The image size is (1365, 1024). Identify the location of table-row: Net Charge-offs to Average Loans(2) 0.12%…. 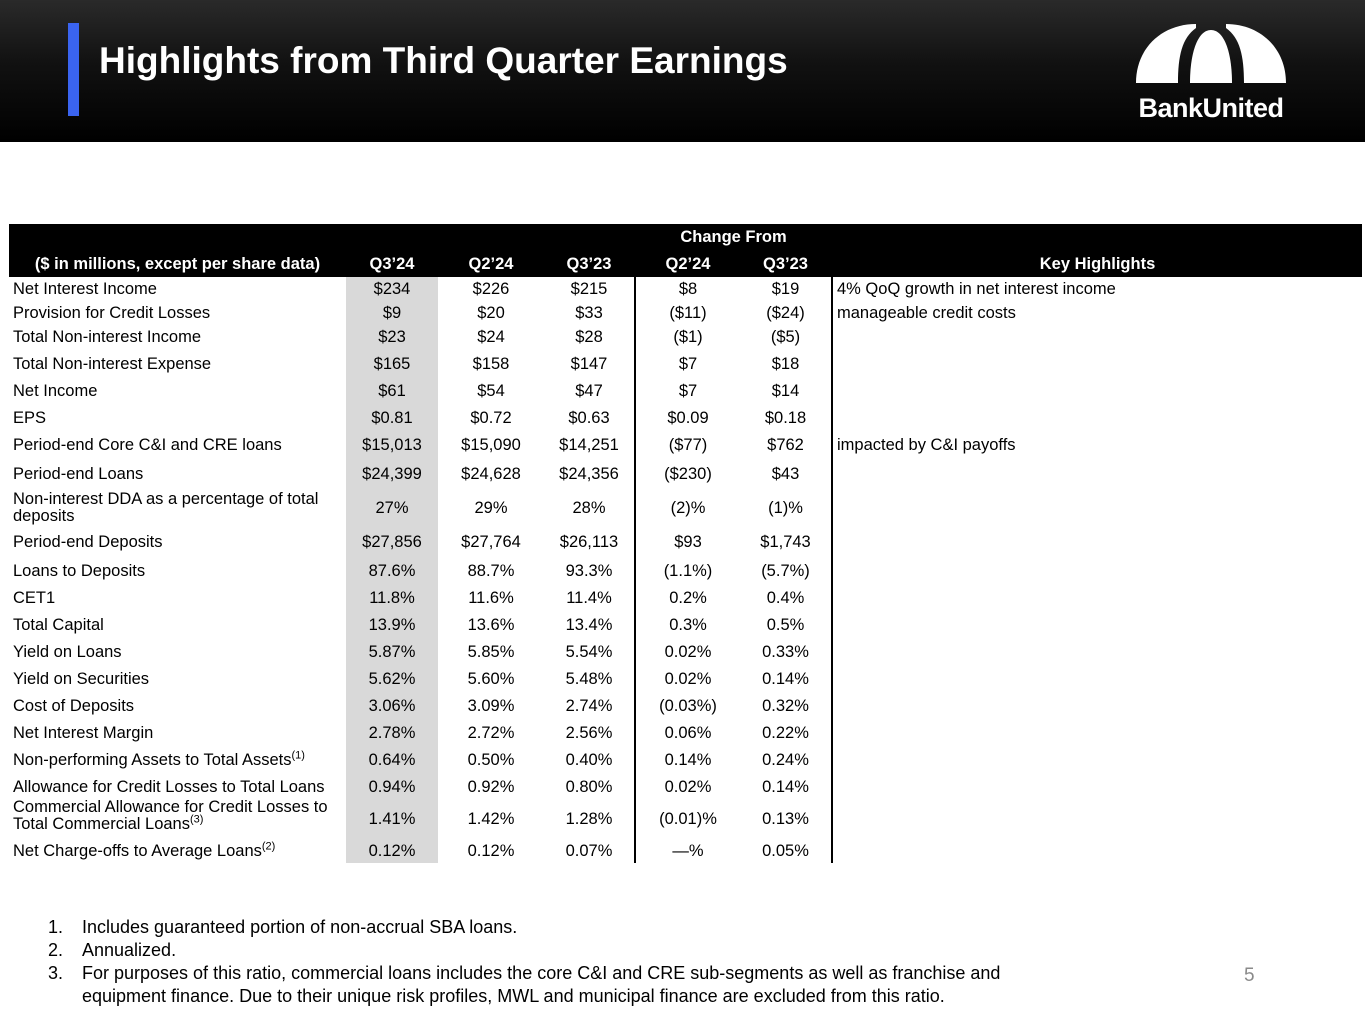
(685, 851).